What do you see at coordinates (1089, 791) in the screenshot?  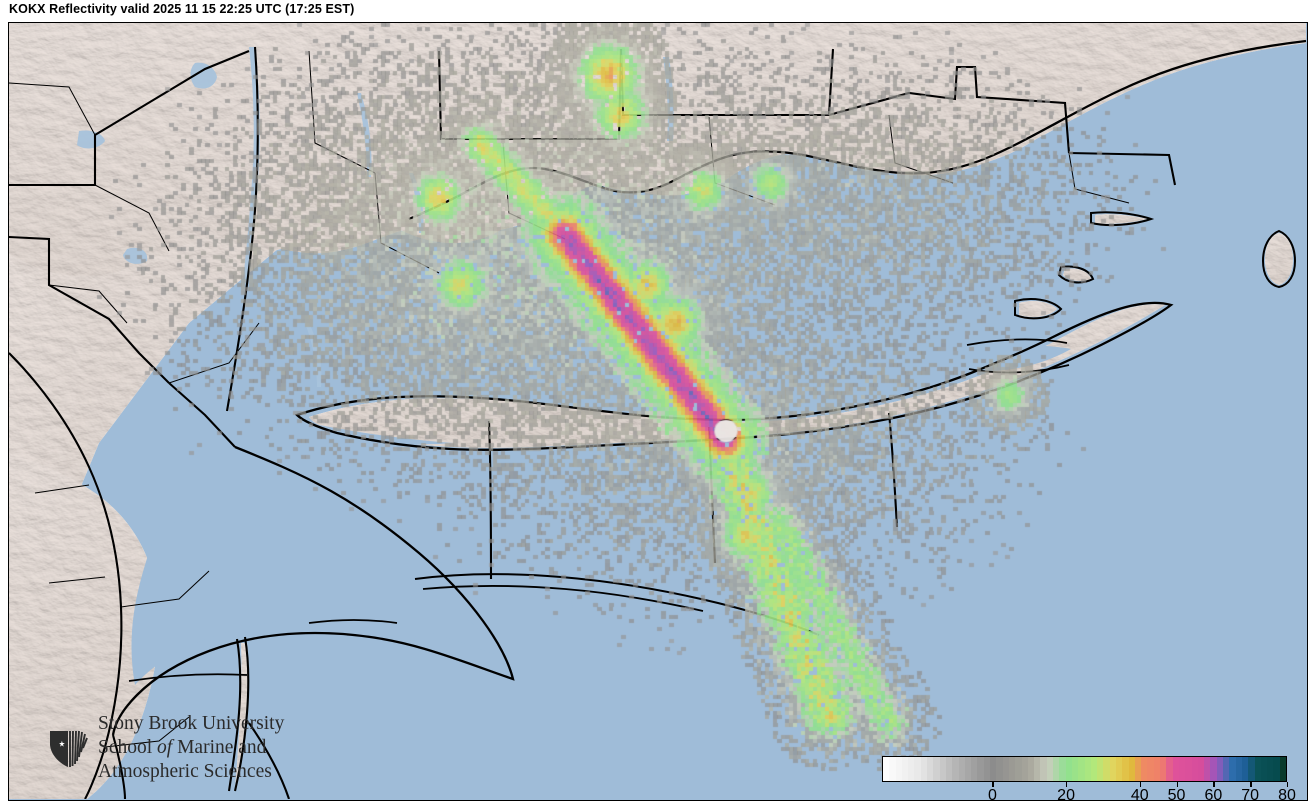 I see `colorbar-ticks: 0 20 40 50 60 70 80` at bounding box center [1089, 791].